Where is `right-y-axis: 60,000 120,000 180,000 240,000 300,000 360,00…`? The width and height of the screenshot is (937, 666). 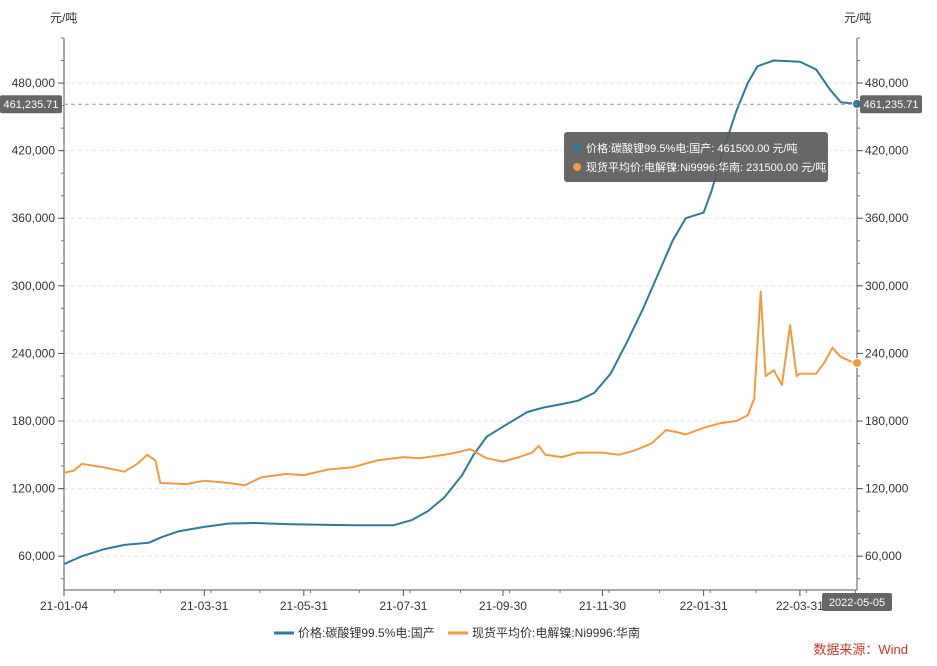 right-y-axis: 60,000 120,000 180,000 240,000 300,000 360,00… is located at coordinates (883, 308).